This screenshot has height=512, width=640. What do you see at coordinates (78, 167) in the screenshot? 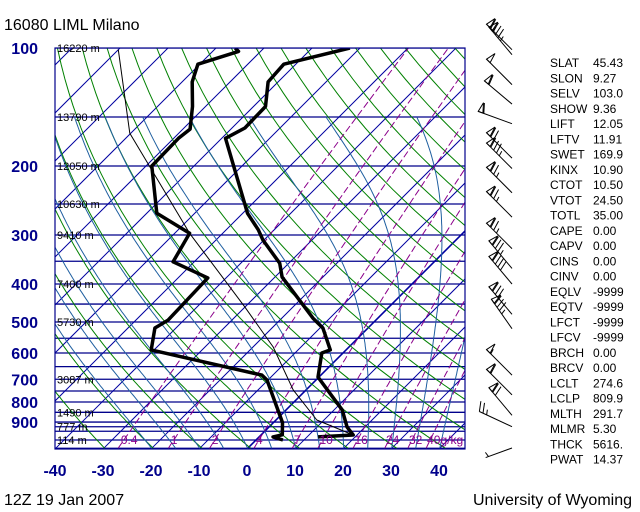
I see `height-label: 12050 m` at bounding box center [78, 167].